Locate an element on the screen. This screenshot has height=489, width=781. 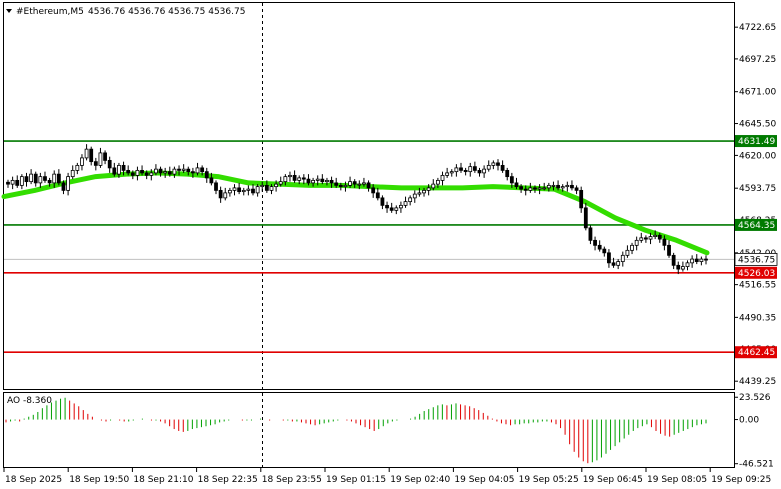
price-tick-label: 4516.55 is located at coordinates (757, 286).